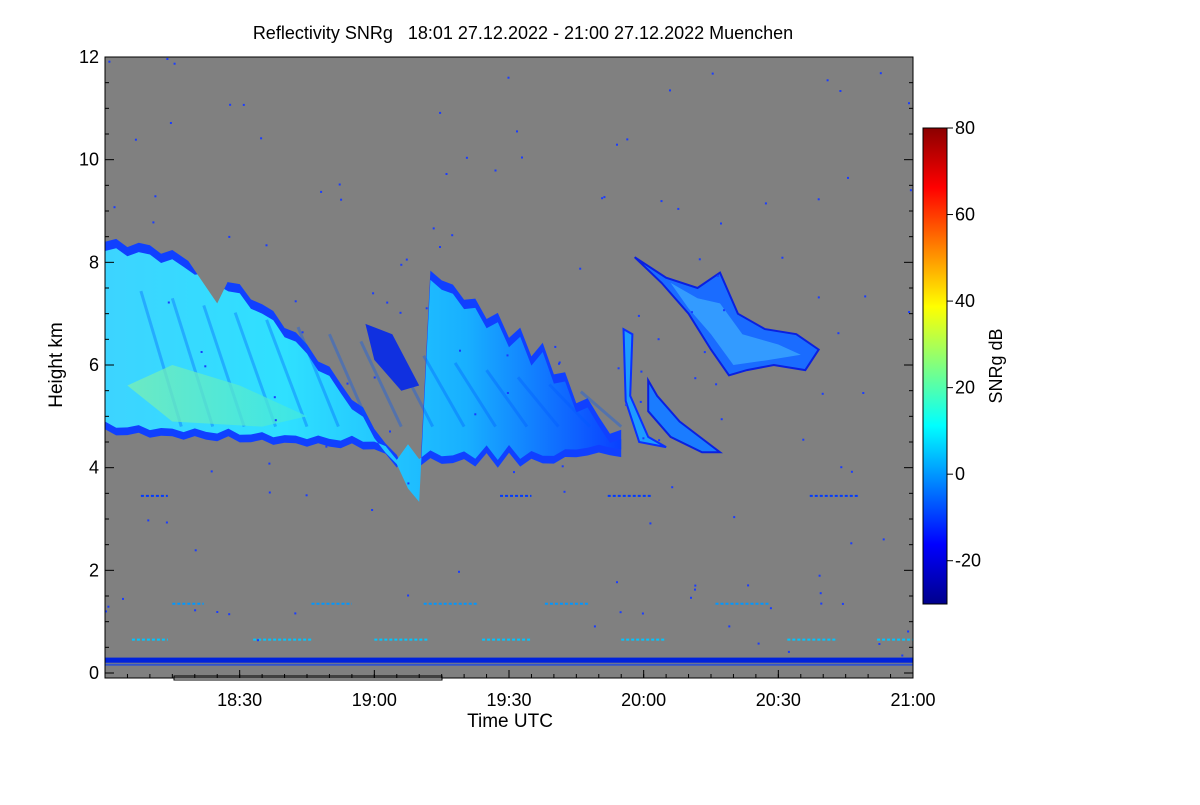 This screenshot has height=805, width=1200. Describe the element at coordinates (508, 700) in the screenshot. I see `x-tick-label: 19:30` at that location.